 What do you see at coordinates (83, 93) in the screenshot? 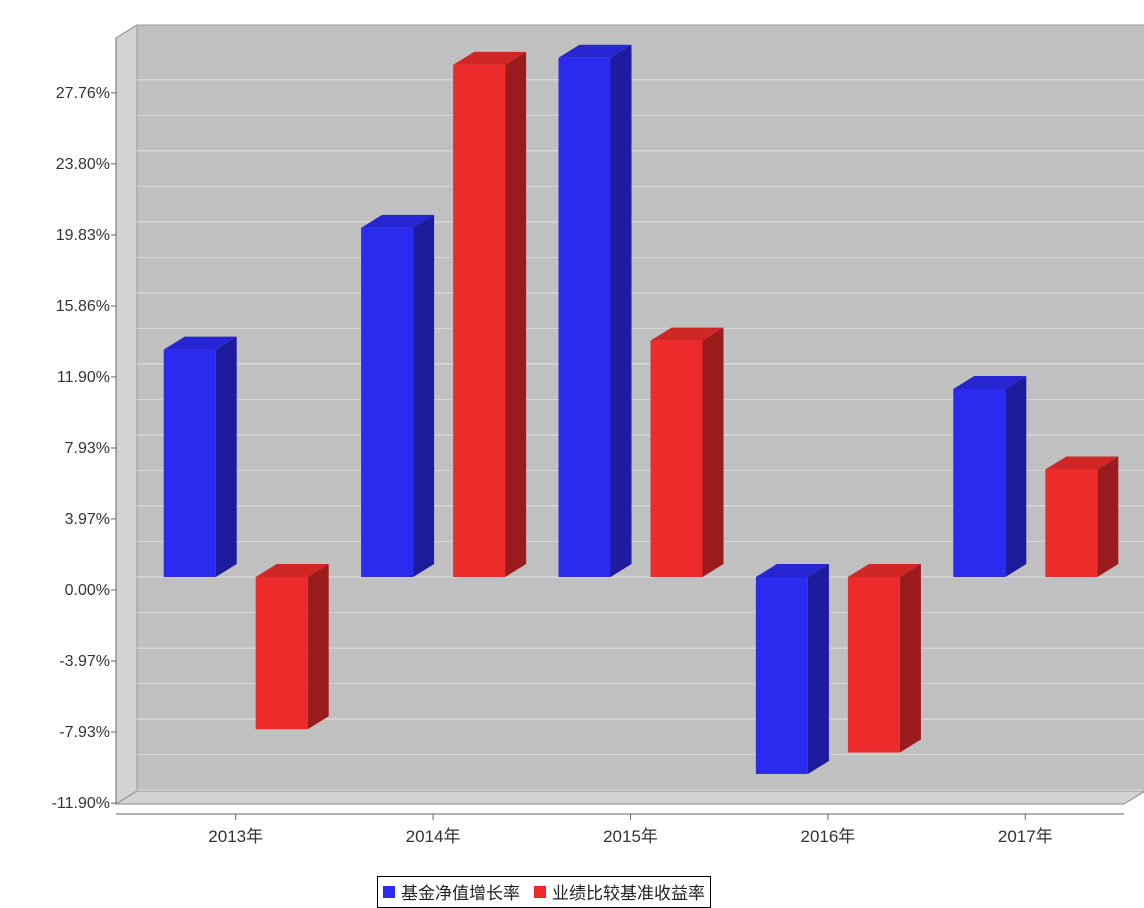
I see `y-tick-label: 27.76%` at bounding box center [83, 93].